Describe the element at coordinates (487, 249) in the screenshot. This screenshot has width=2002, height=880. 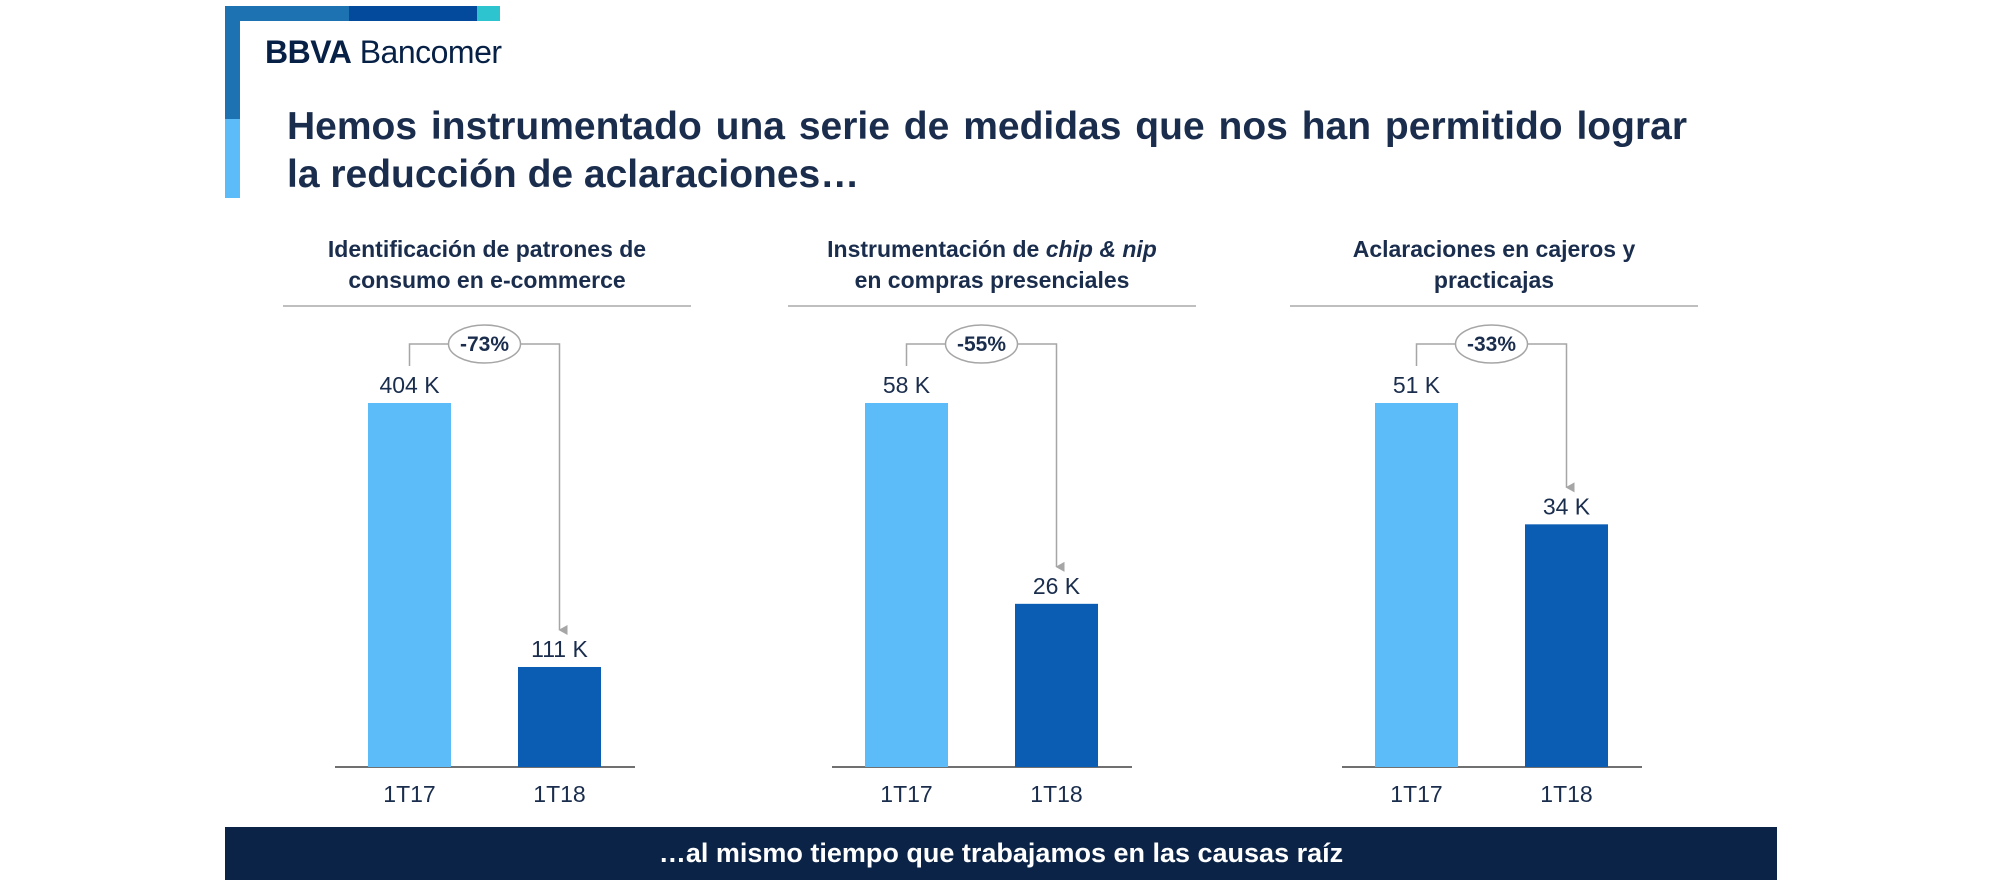
I see `panel-title-1-line1: Identificación de patrones de` at that location.